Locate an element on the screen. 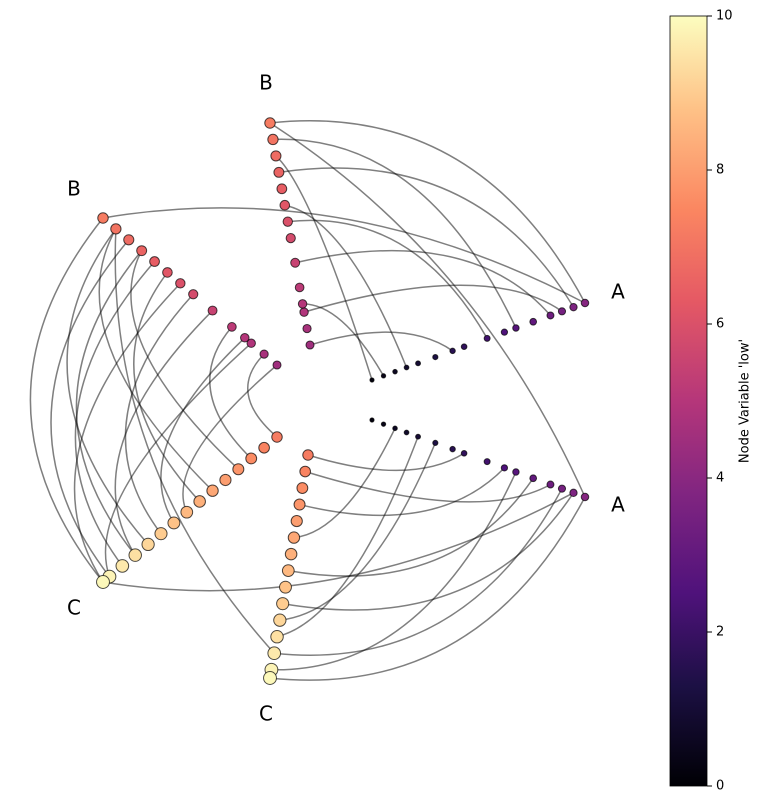 This screenshot has height=804, width=764. colorbar-tick-label: 6 is located at coordinates (720, 324).